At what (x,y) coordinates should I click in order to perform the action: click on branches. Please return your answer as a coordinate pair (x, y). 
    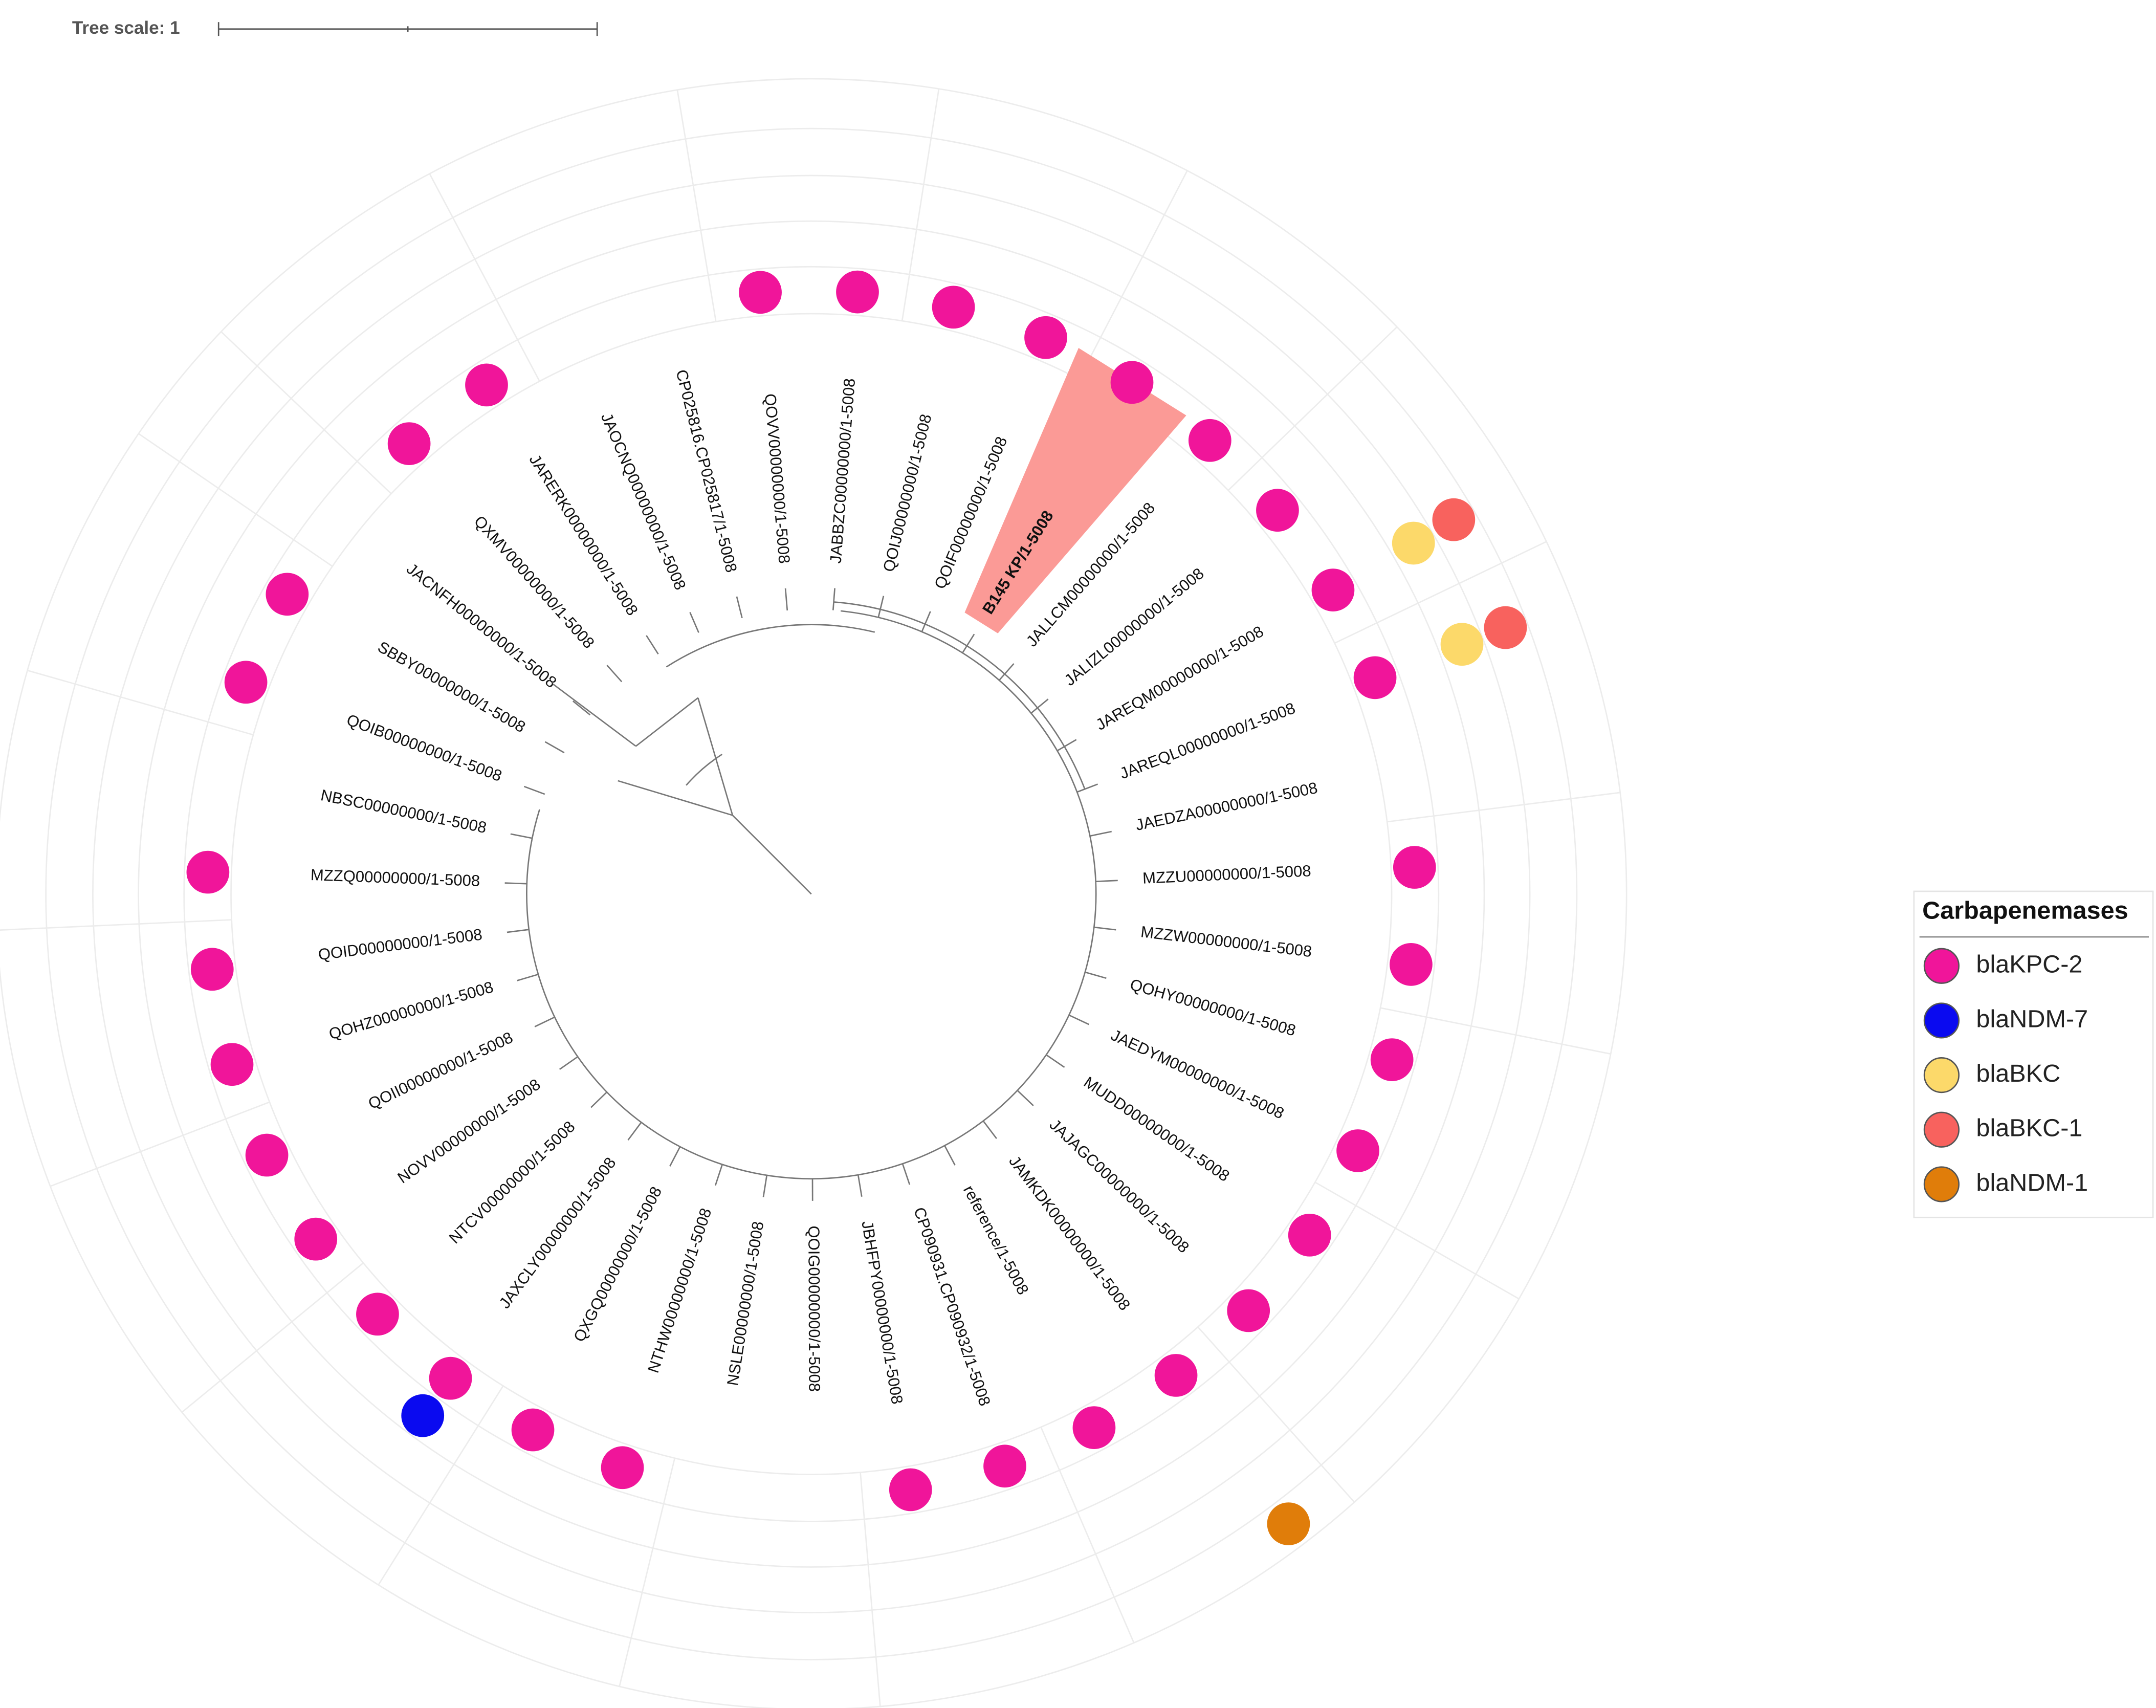
    Looking at the image, I should click on (811, 894).